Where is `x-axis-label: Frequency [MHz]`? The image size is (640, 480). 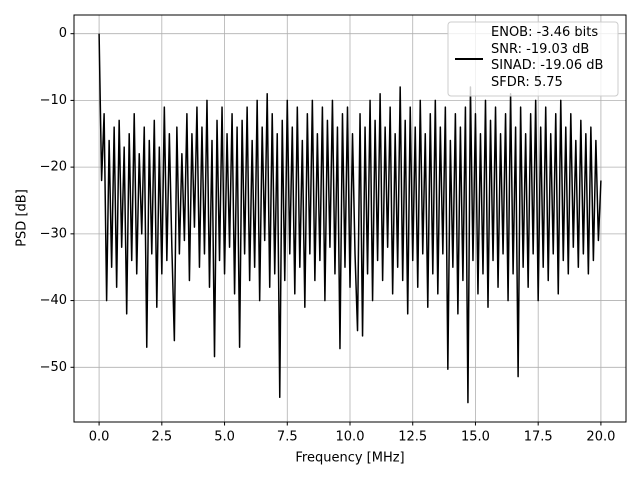 x-axis-label: Frequency [MHz] is located at coordinates (349, 458).